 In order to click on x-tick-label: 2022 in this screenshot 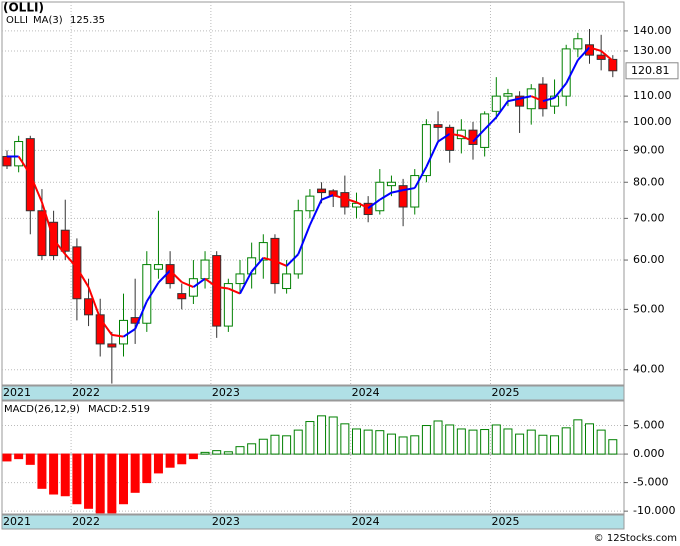, I will do `click(86, 392)`.